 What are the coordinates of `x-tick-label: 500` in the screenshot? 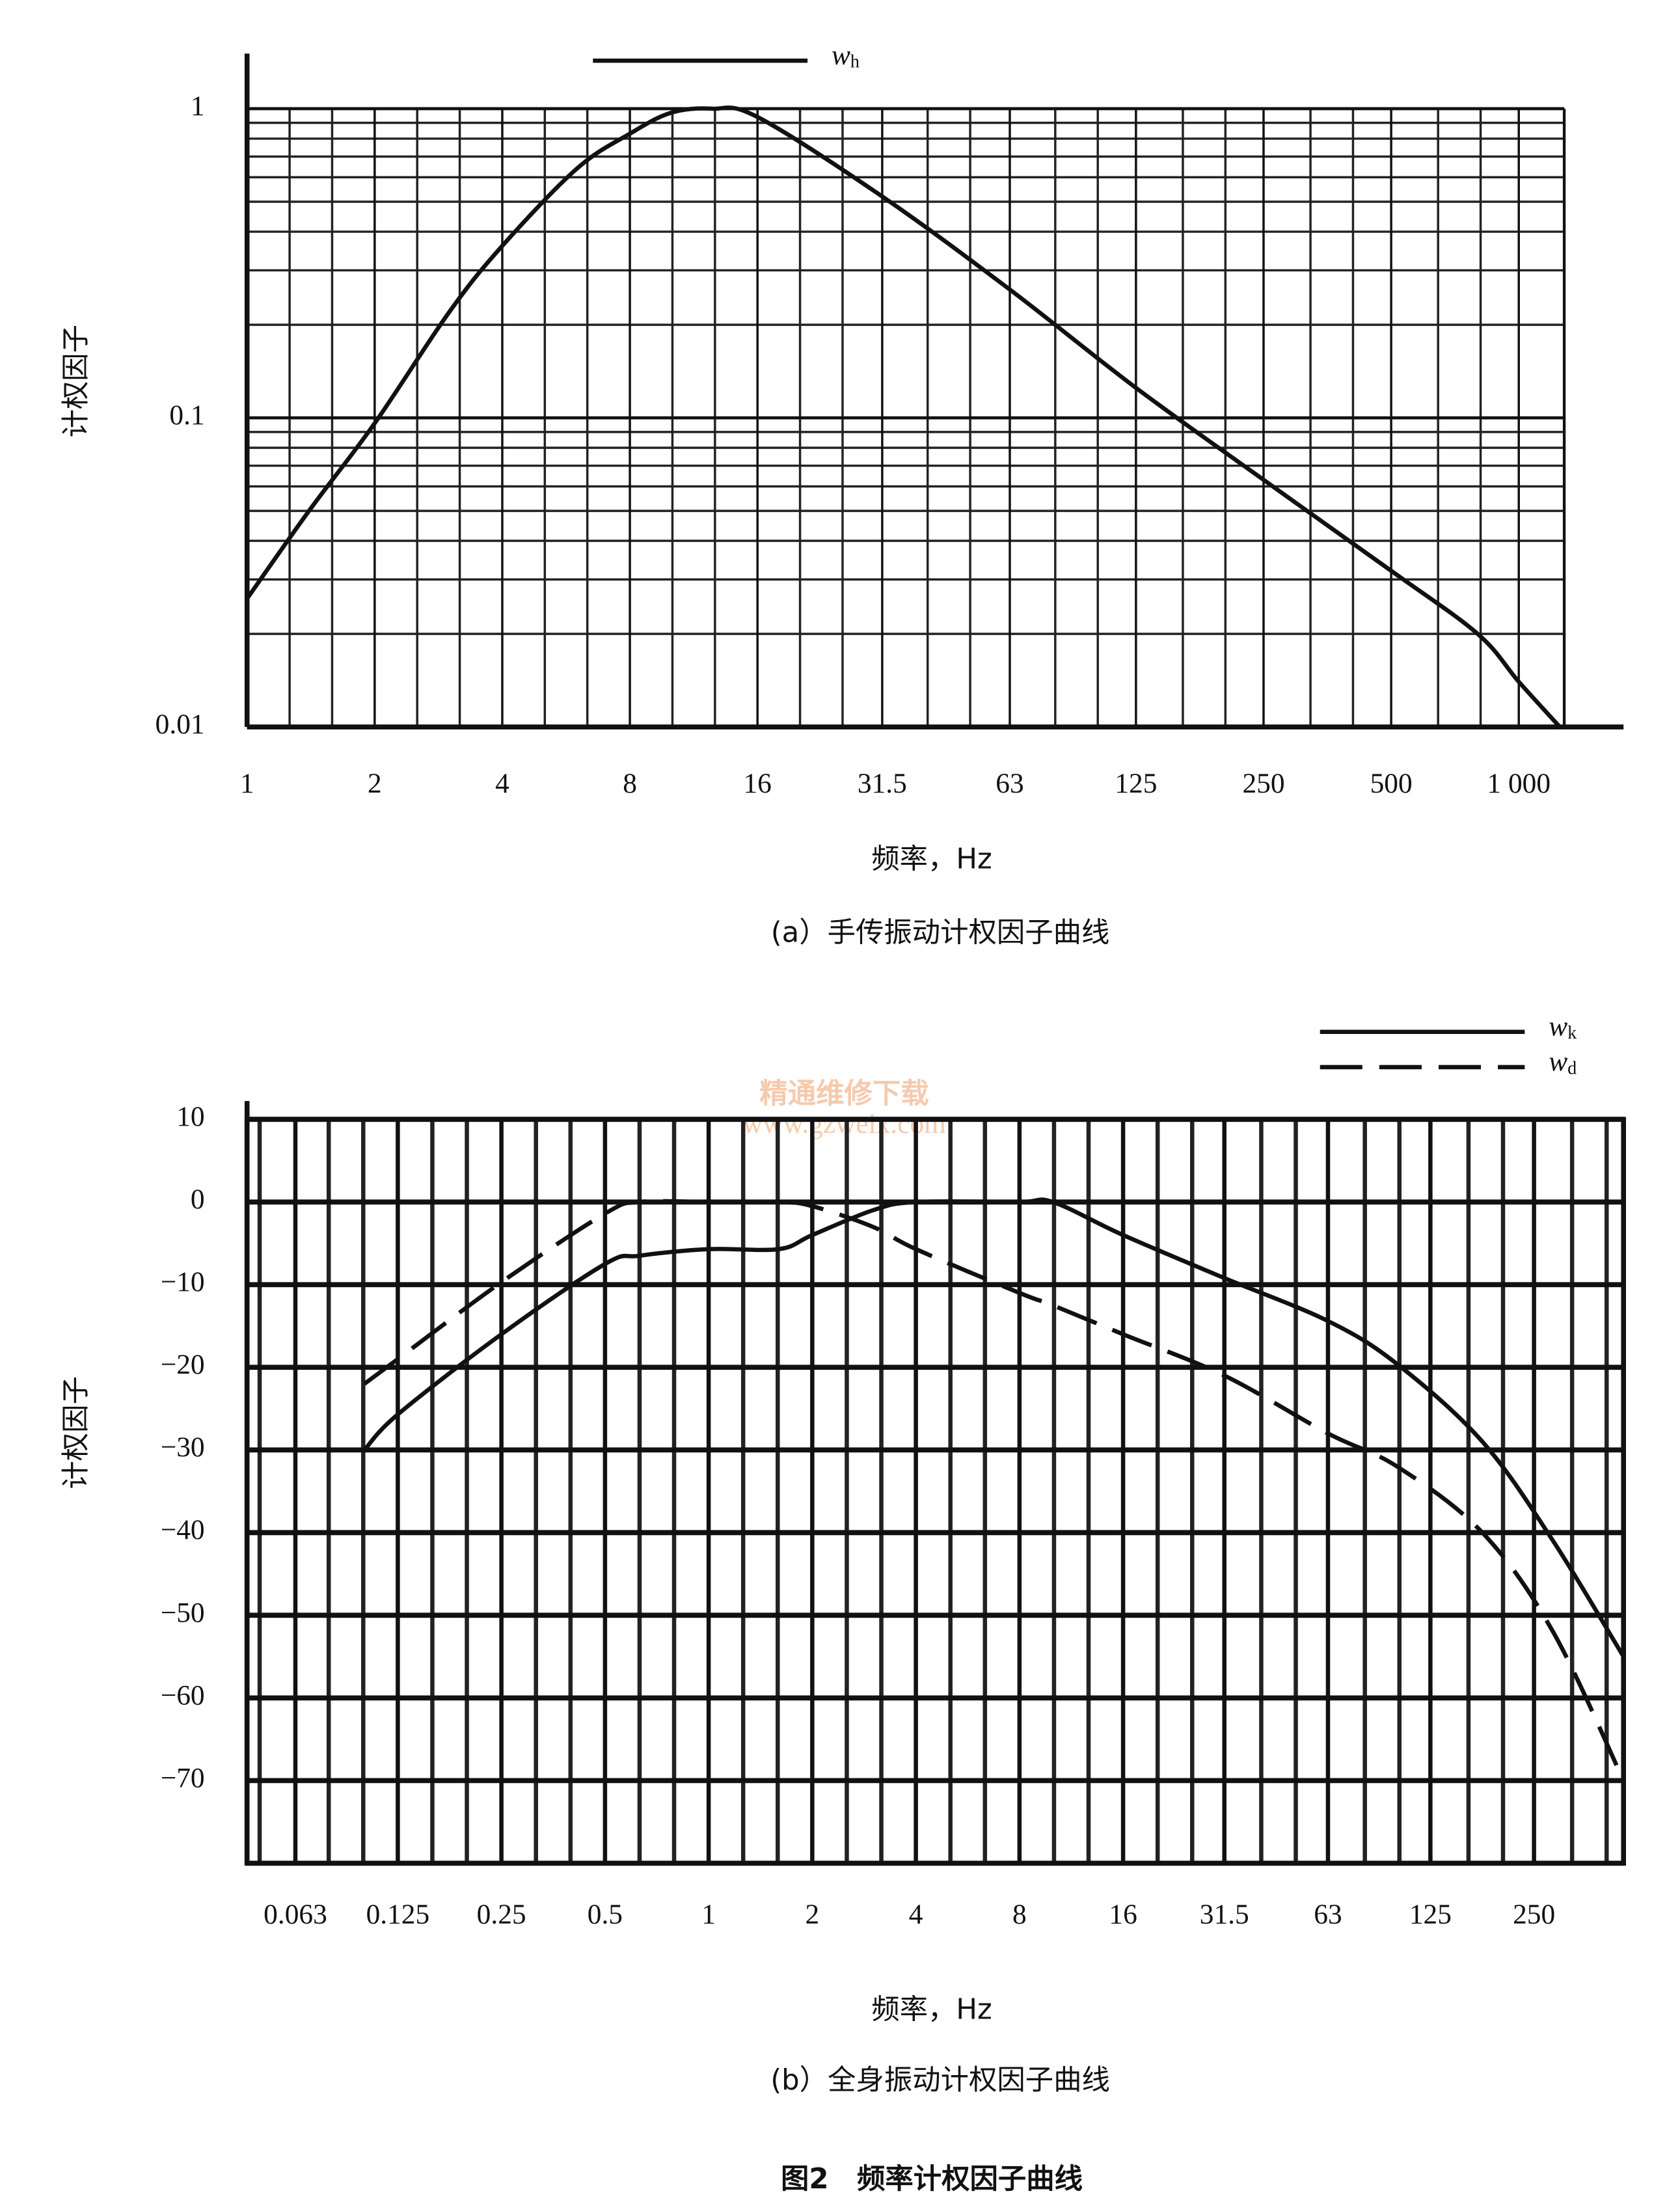 It's located at (1392, 783).